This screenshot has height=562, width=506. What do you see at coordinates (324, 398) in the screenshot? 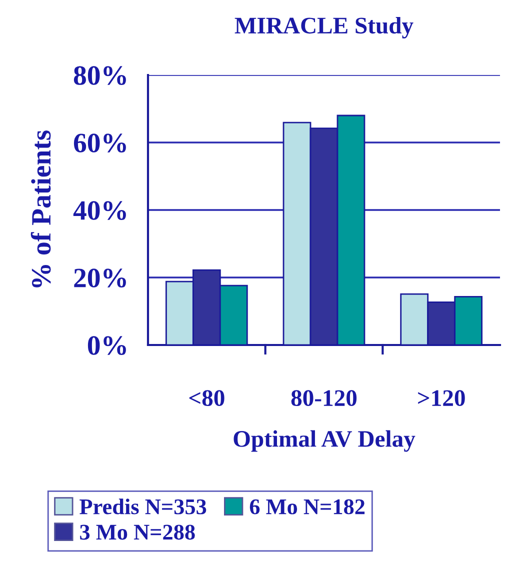
I see `x-tick-label: 80-120` at bounding box center [324, 398].